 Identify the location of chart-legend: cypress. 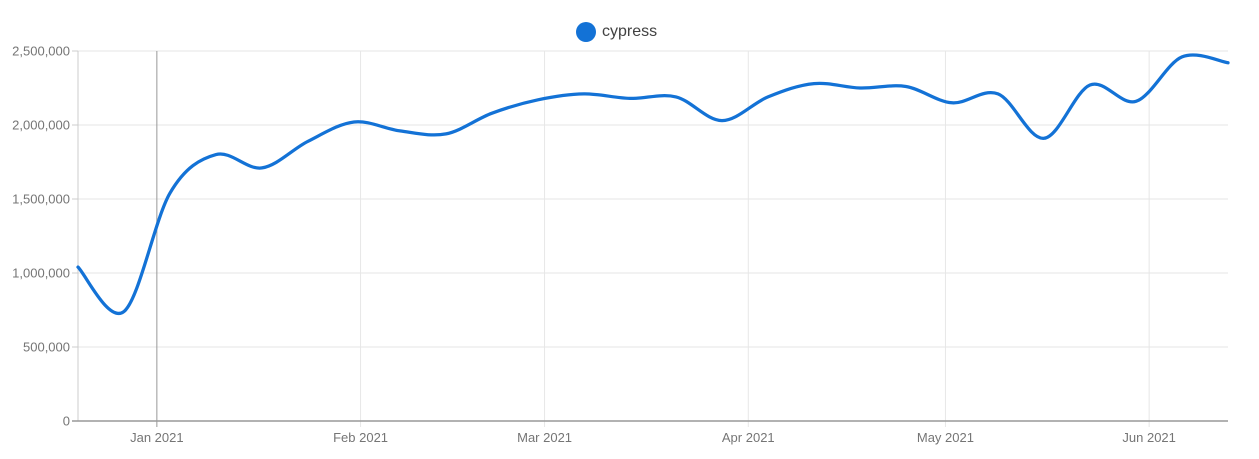
(616, 32).